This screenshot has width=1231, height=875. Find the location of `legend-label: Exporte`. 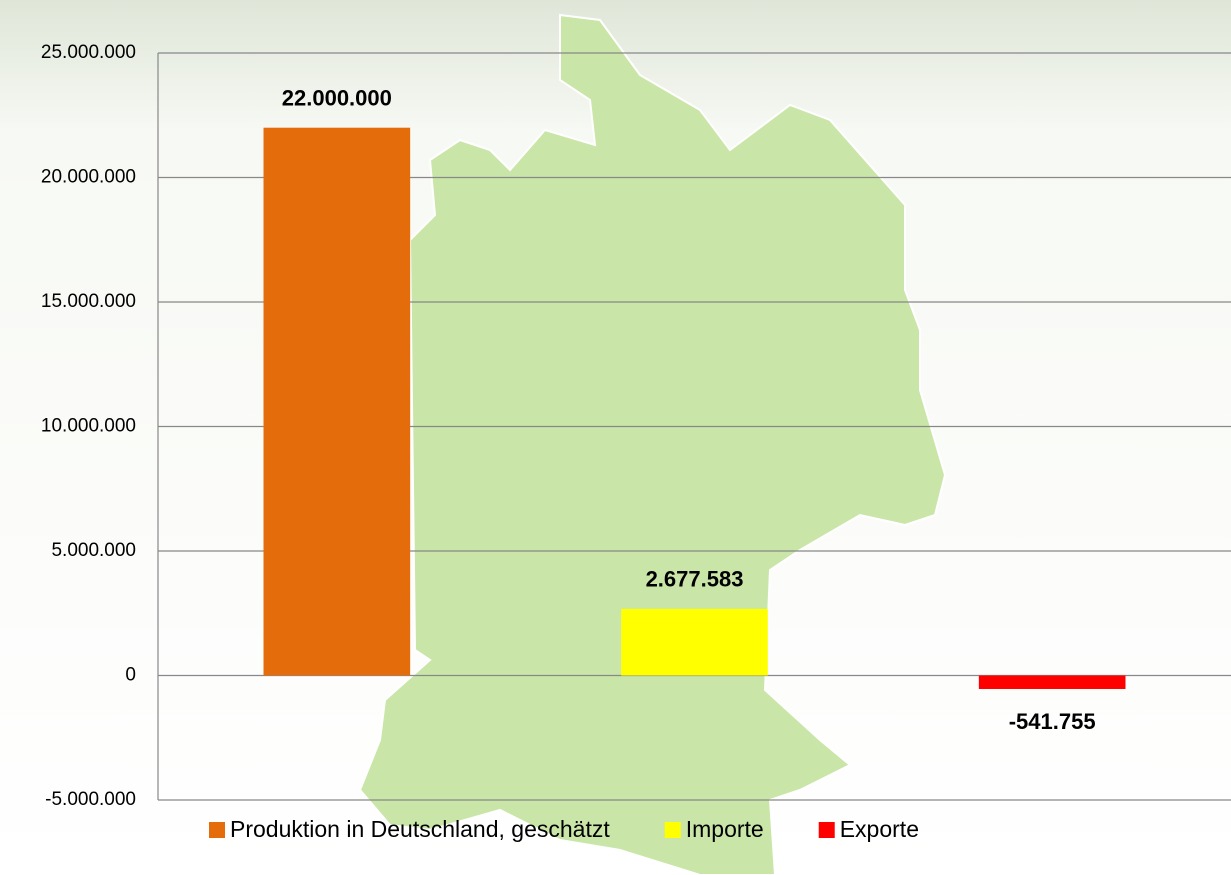

legend-label: Exporte is located at coordinates (879, 829).